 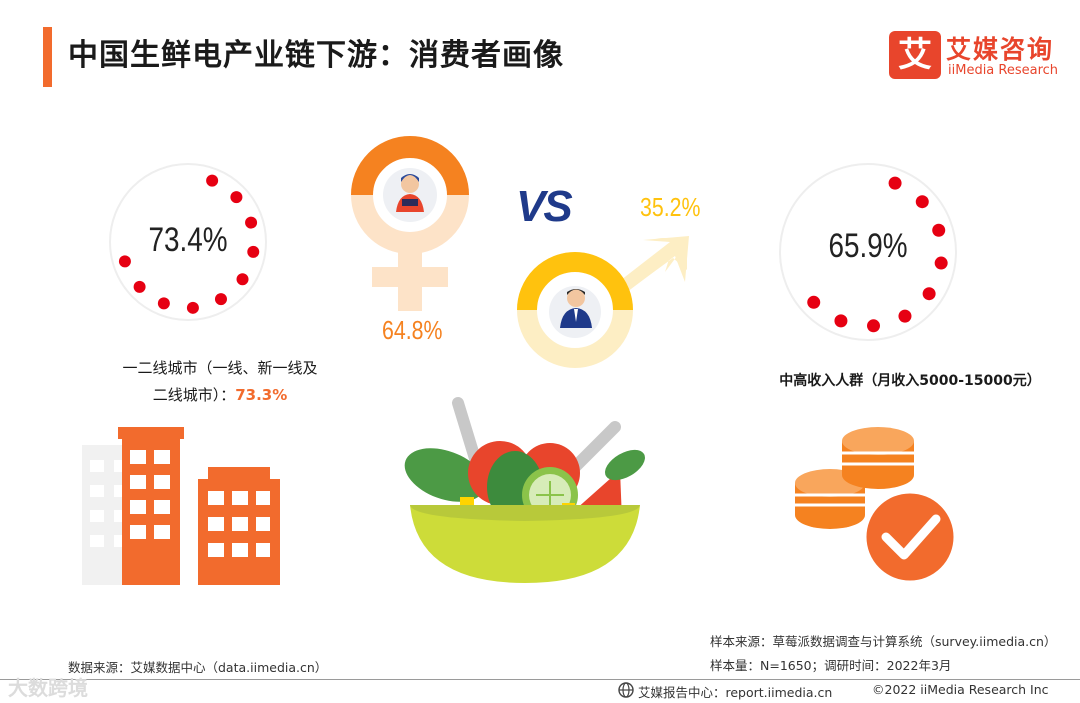 What do you see at coordinates (883, 641) in the screenshot?
I see `sample-source: 样本来源：草莓派数据调查与计算系统（survey.iimedia.cn）` at bounding box center [883, 641].